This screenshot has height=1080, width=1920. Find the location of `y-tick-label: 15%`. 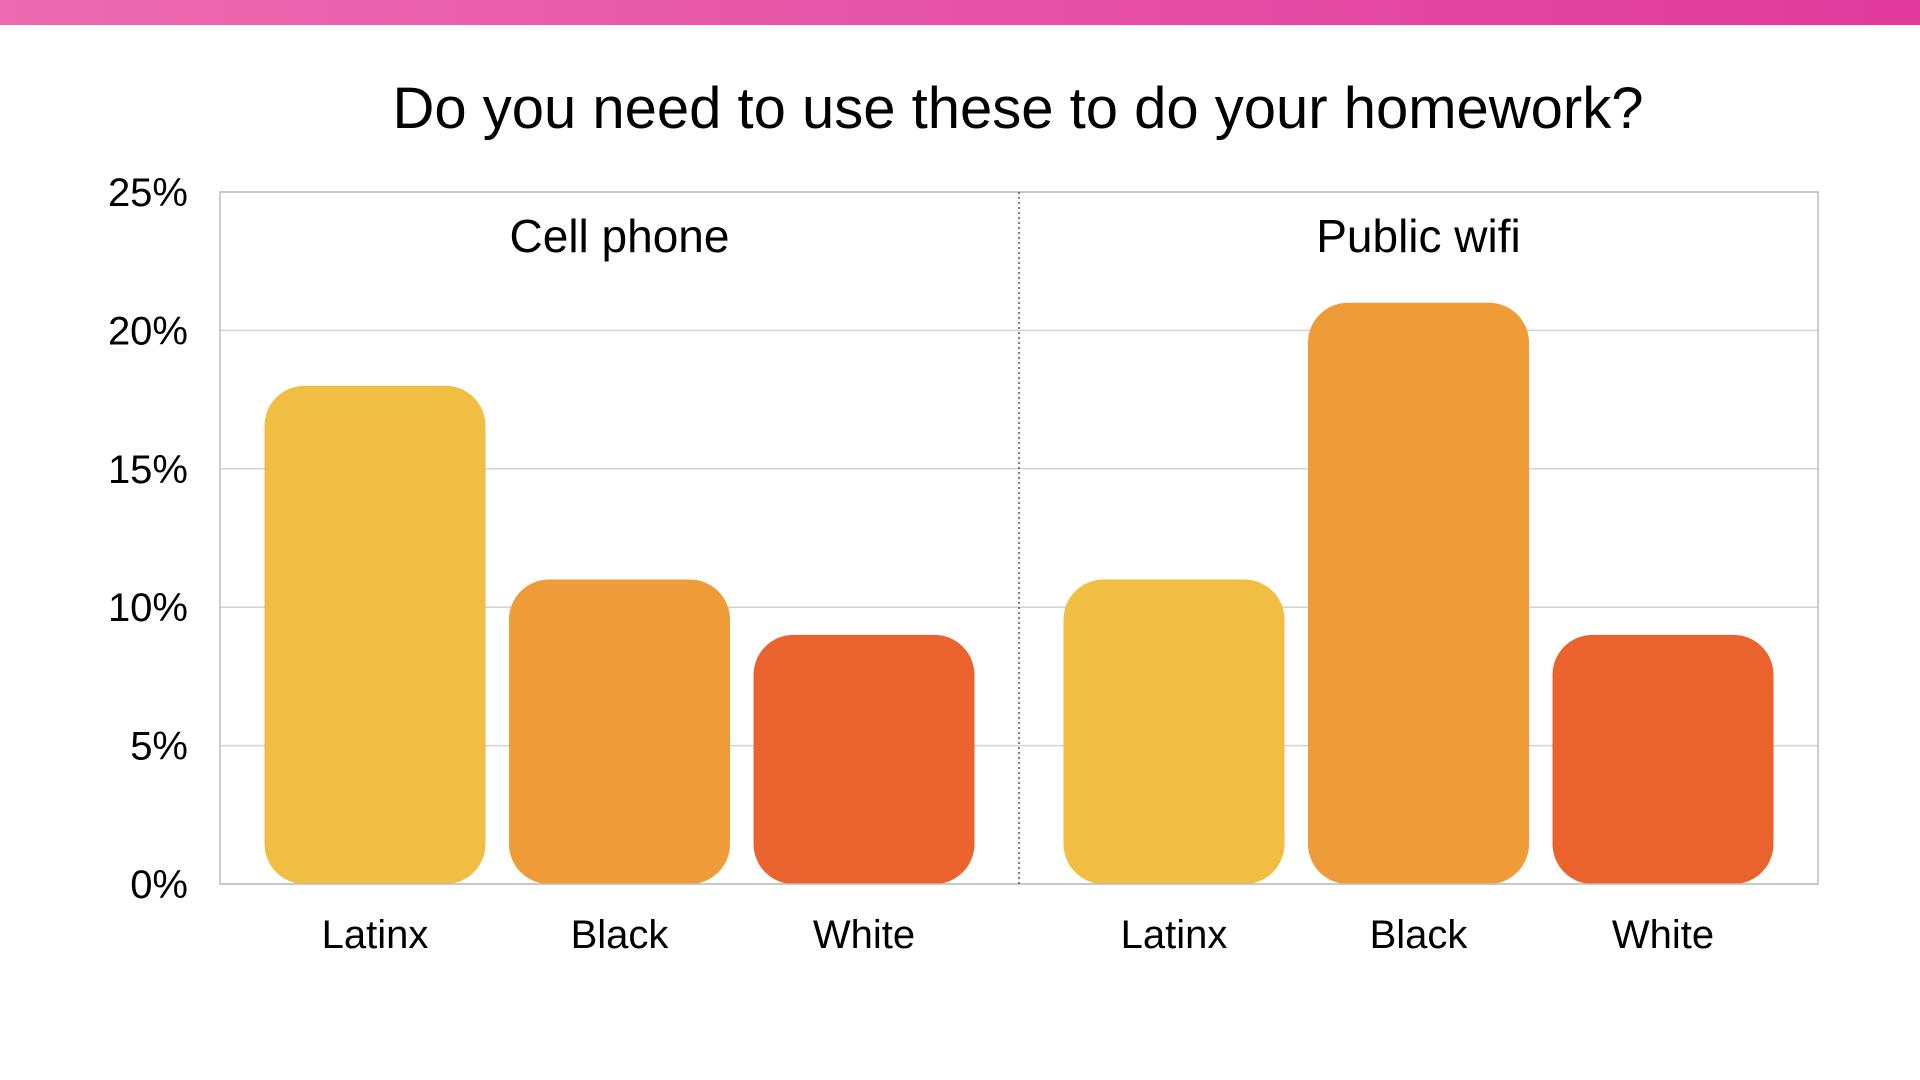

y-tick-label: 15% is located at coordinates (148, 470).